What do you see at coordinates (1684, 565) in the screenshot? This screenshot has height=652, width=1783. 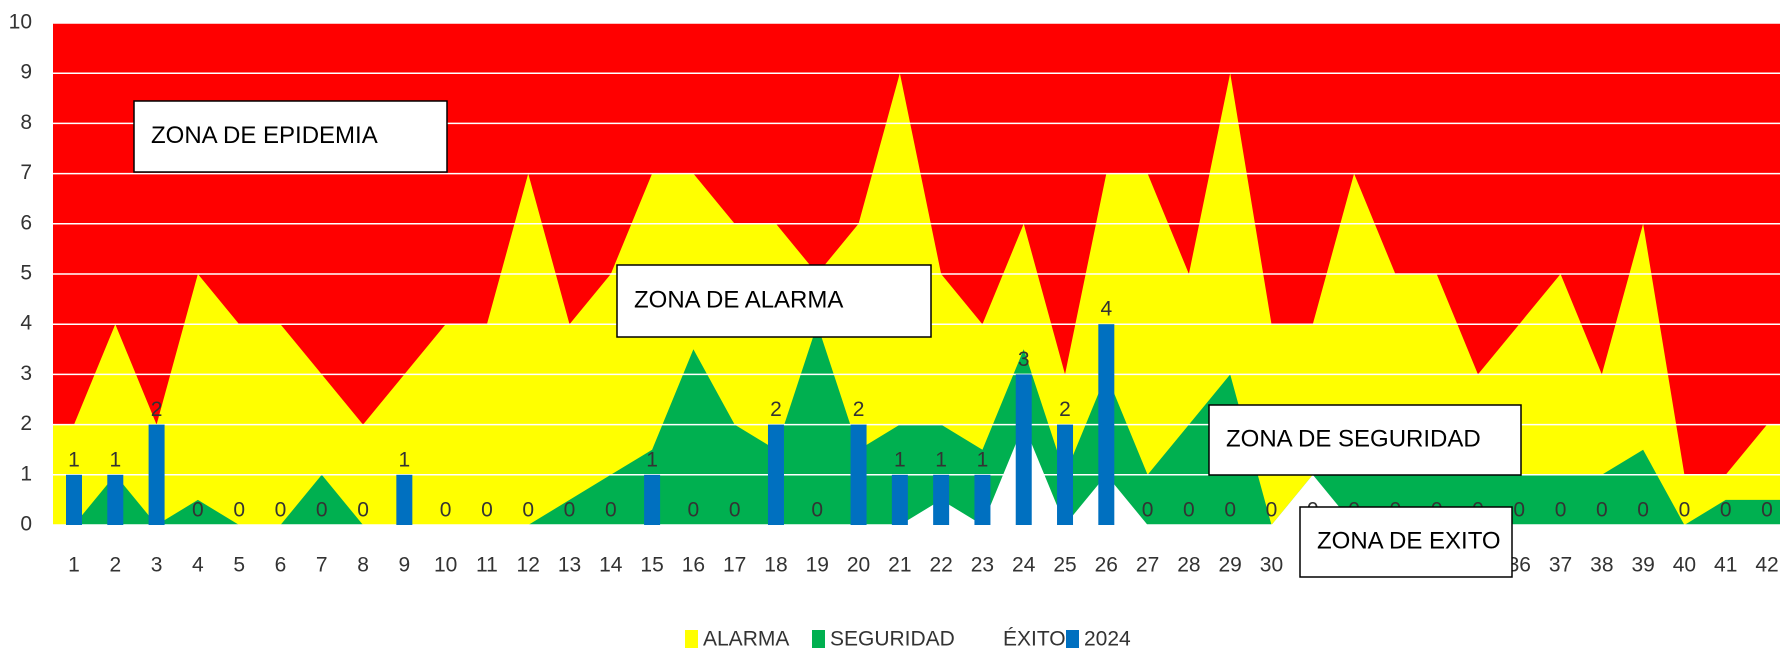 I see `x-tick-label: 40` at bounding box center [1684, 565].